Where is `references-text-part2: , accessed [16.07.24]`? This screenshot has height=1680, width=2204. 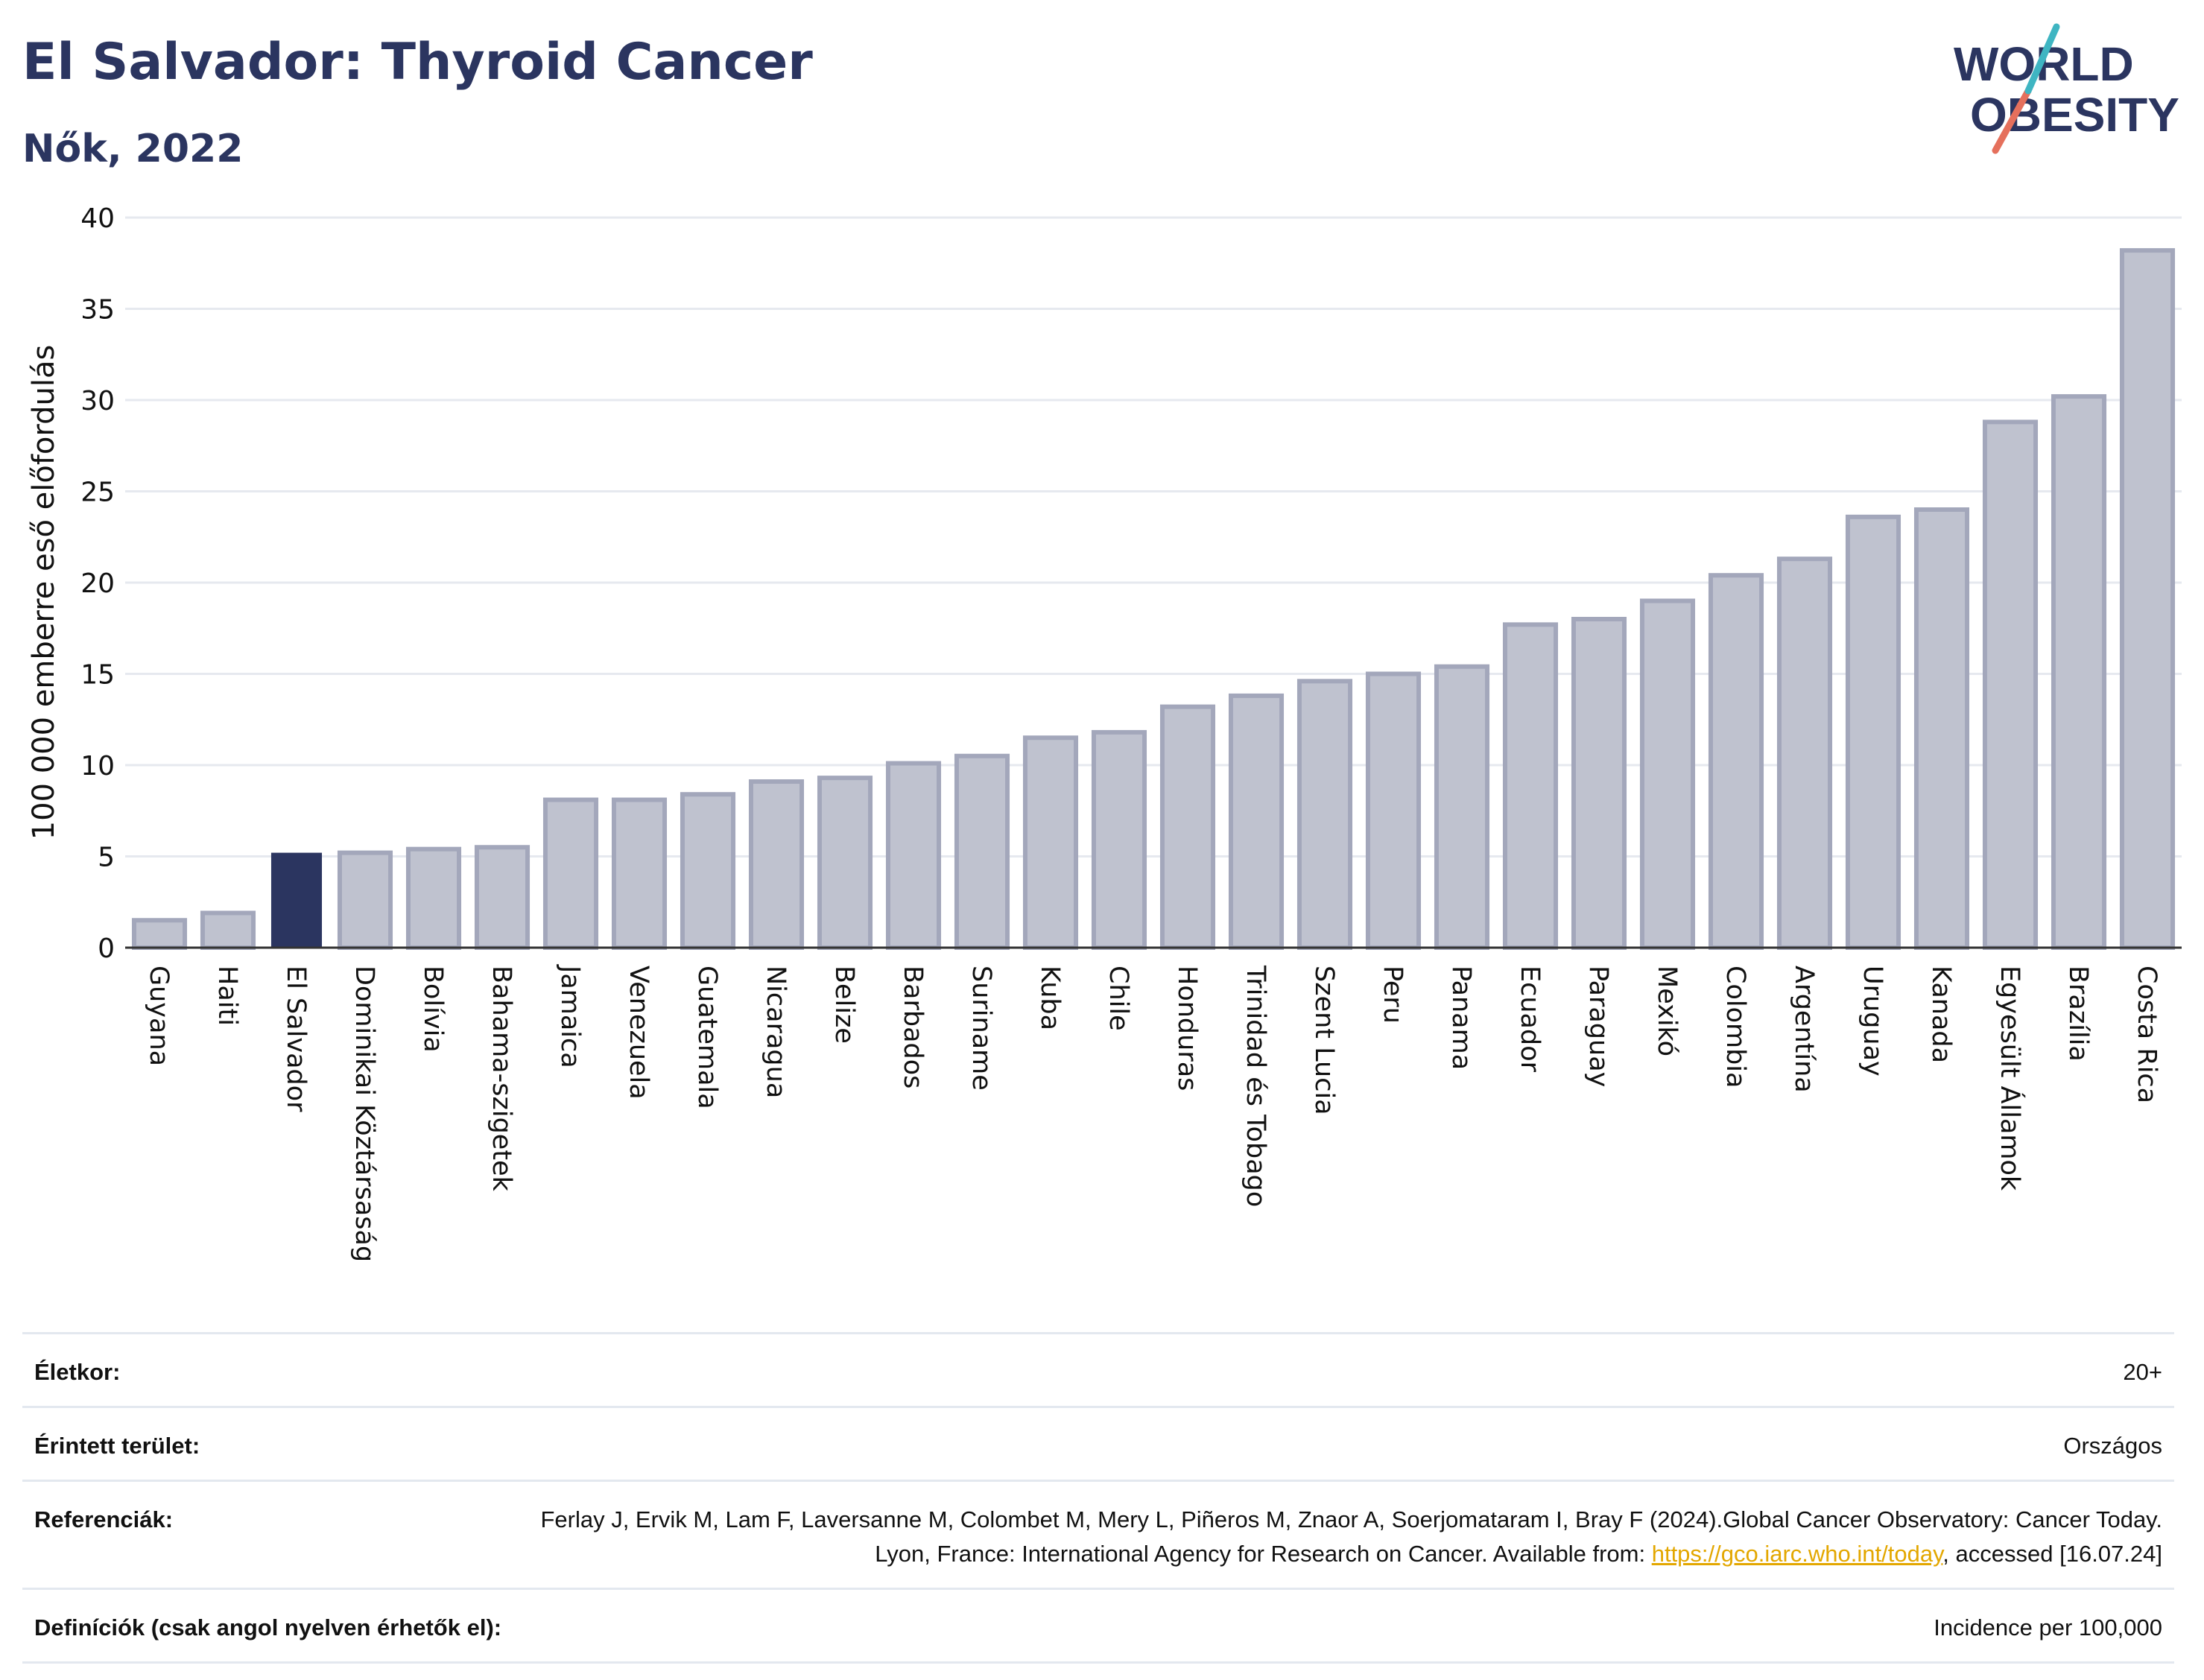
references-text-part2: , accessed [16.07.24] is located at coordinates (2052, 1554).